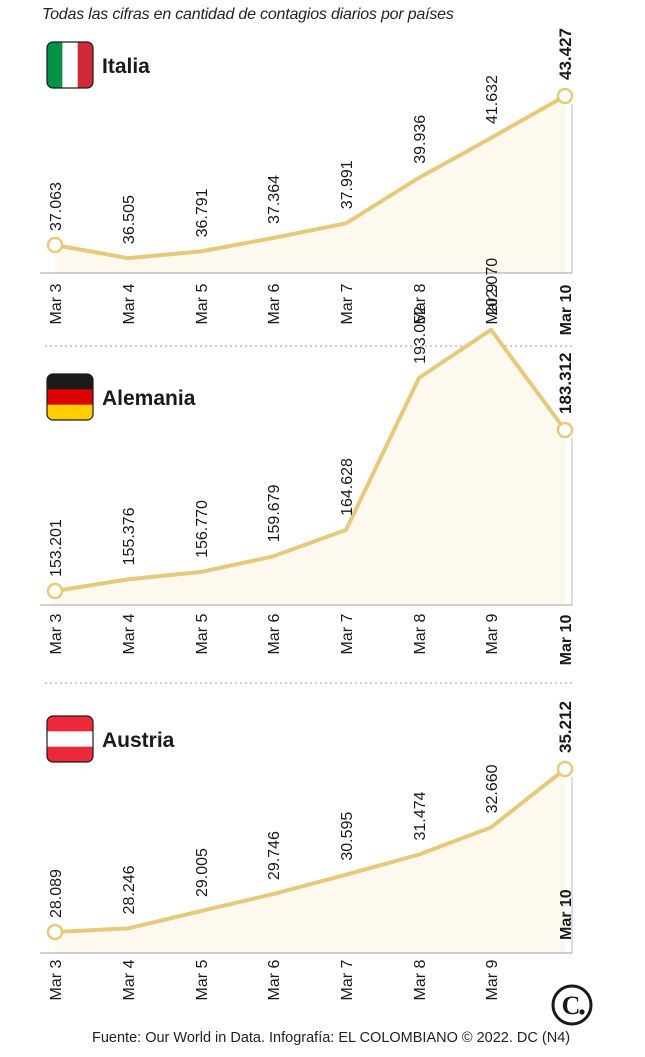 The image size is (645, 1057). What do you see at coordinates (202, 212) in the screenshot?
I see `value-label: 36.791` at bounding box center [202, 212].